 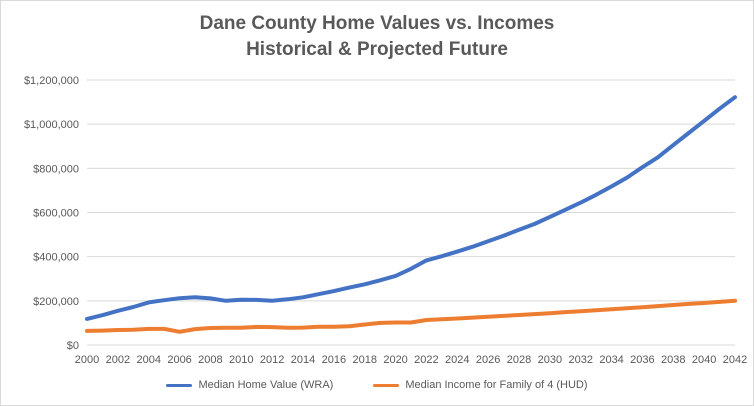 What do you see at coordinates (496, 385) in the screenshot?
I see `legend-label-income: Median Income for Family of 4 (HUD)` at bounding box center [496, 385].